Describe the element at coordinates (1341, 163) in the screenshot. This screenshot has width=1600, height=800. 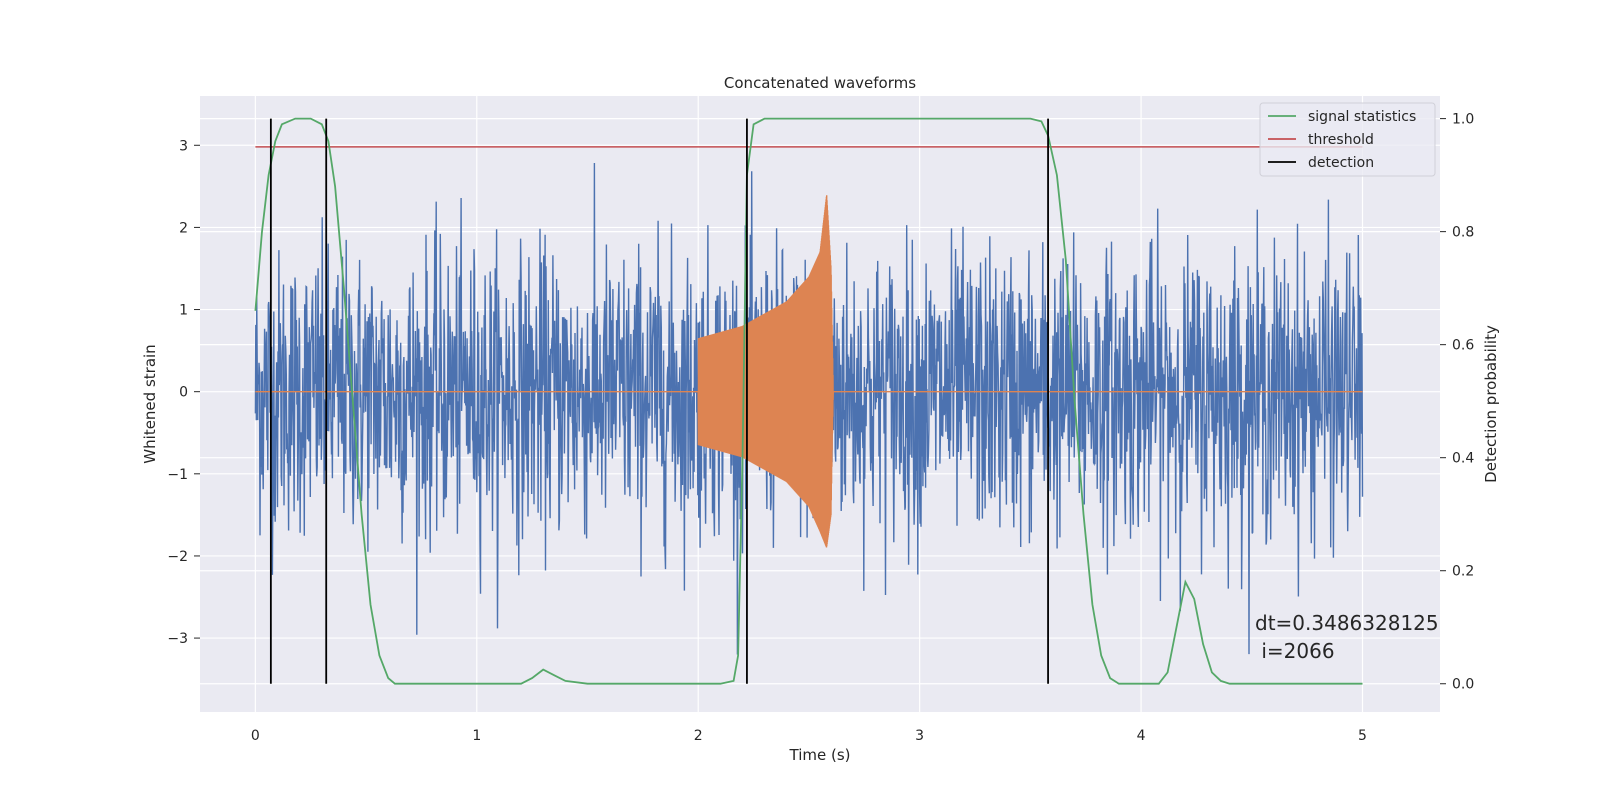
I see `legend-label-detection: detection` at that location.